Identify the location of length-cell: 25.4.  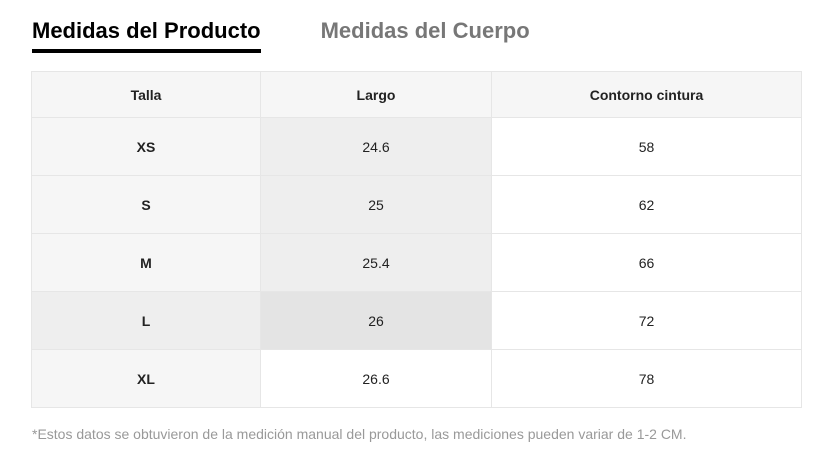
(376, 262).